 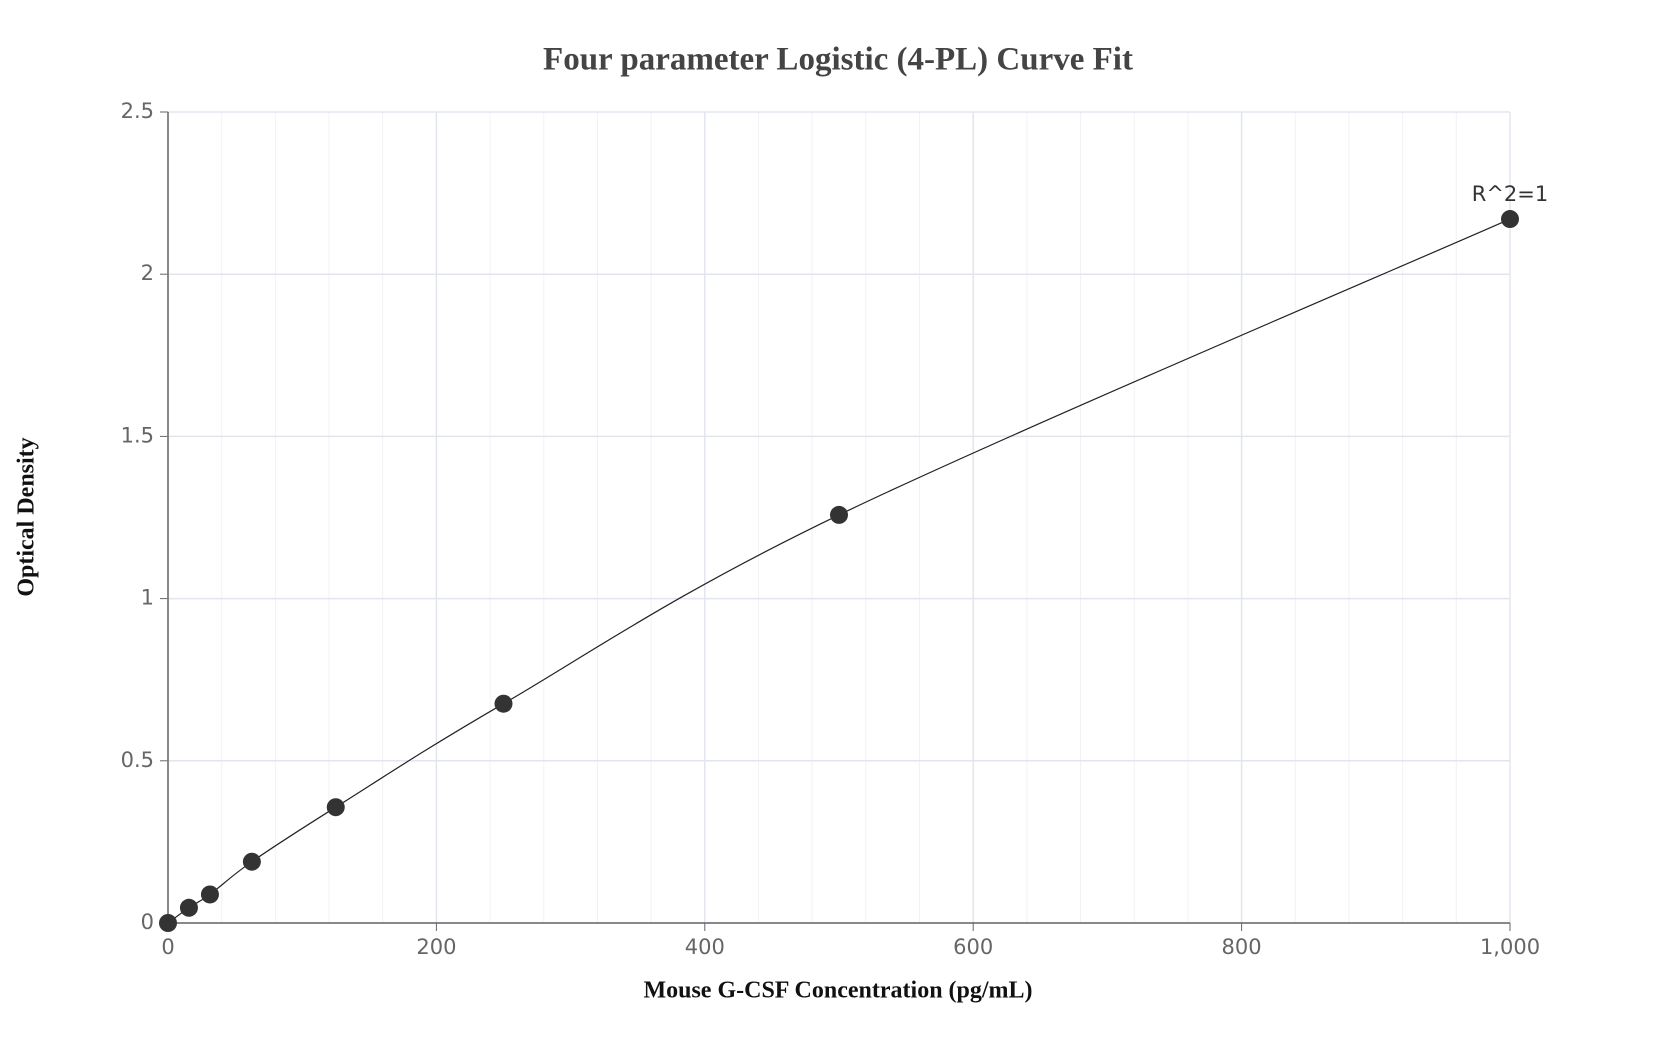 What do you see at coordinates (838, 60) in the screenshot?
I see `chart-title: Four parameter Logistic (4-PL) Curve Fit` at bounding box center [838, 60].